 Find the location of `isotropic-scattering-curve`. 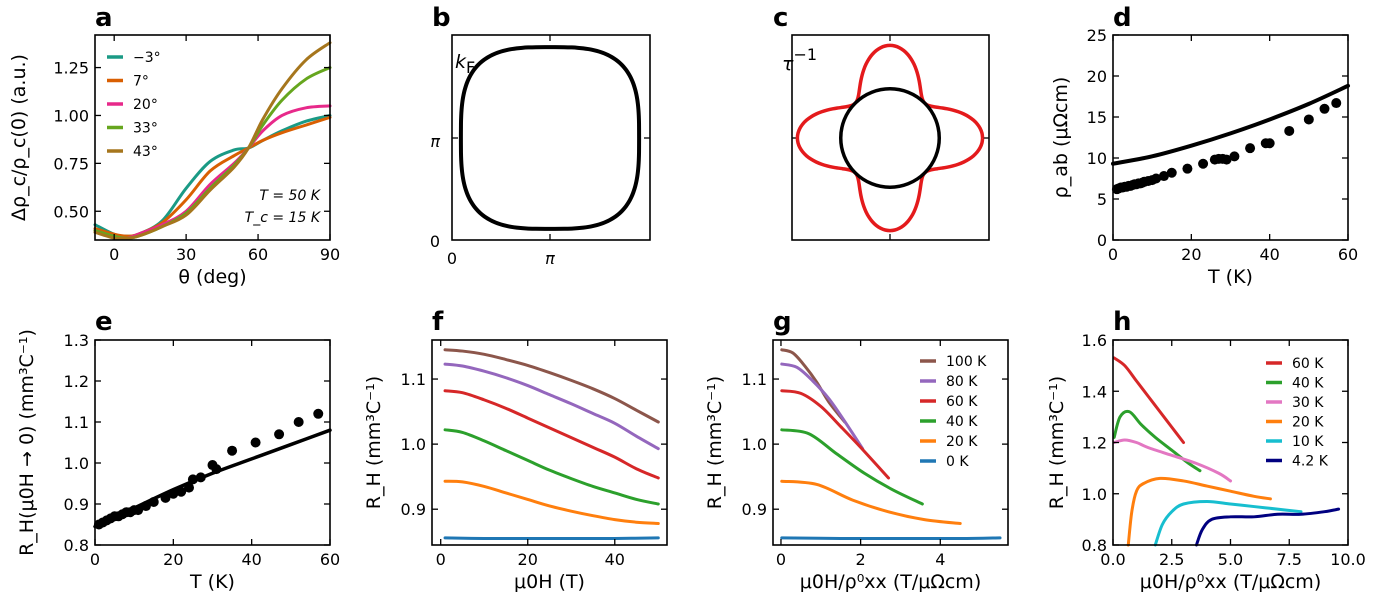

isotropic-scattering-curve is located at coordinates (890, 138).